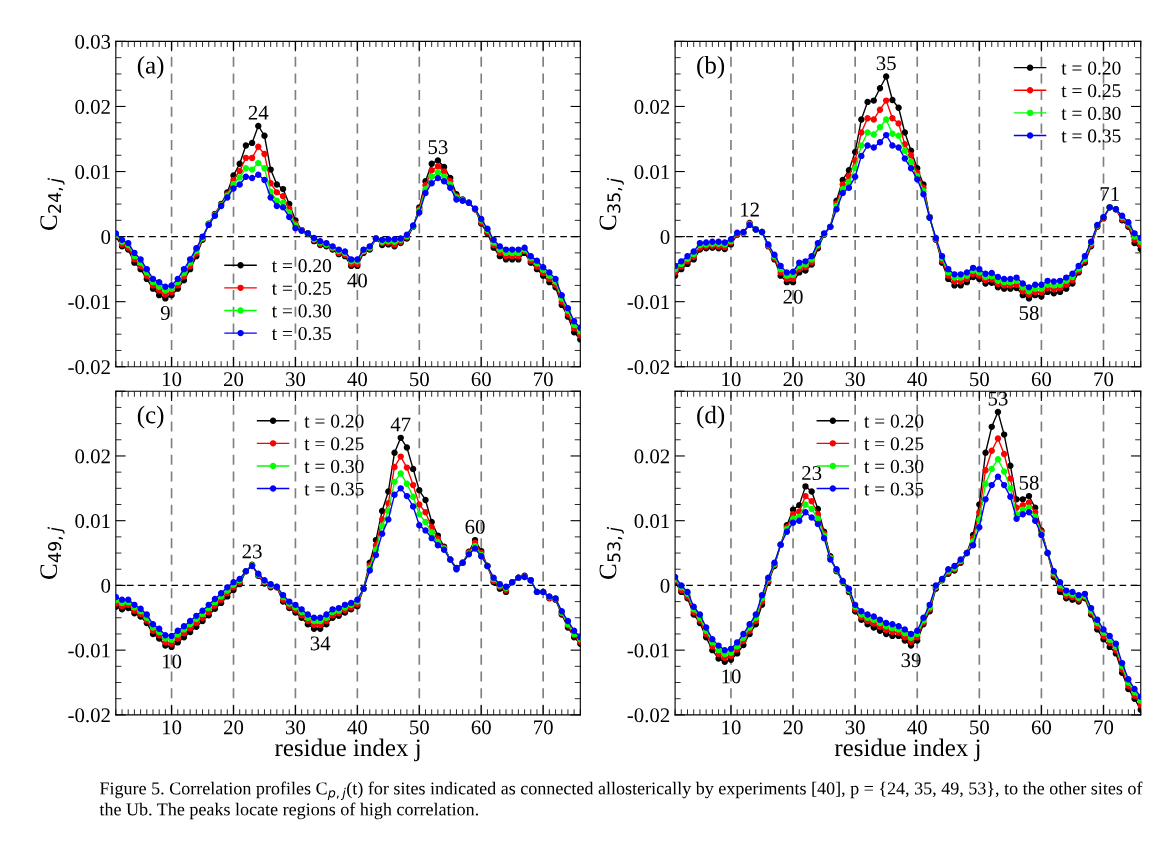  Describe the element at coordinates (150, 67) in the screenshot. I see `annotation: (a)` at that location.